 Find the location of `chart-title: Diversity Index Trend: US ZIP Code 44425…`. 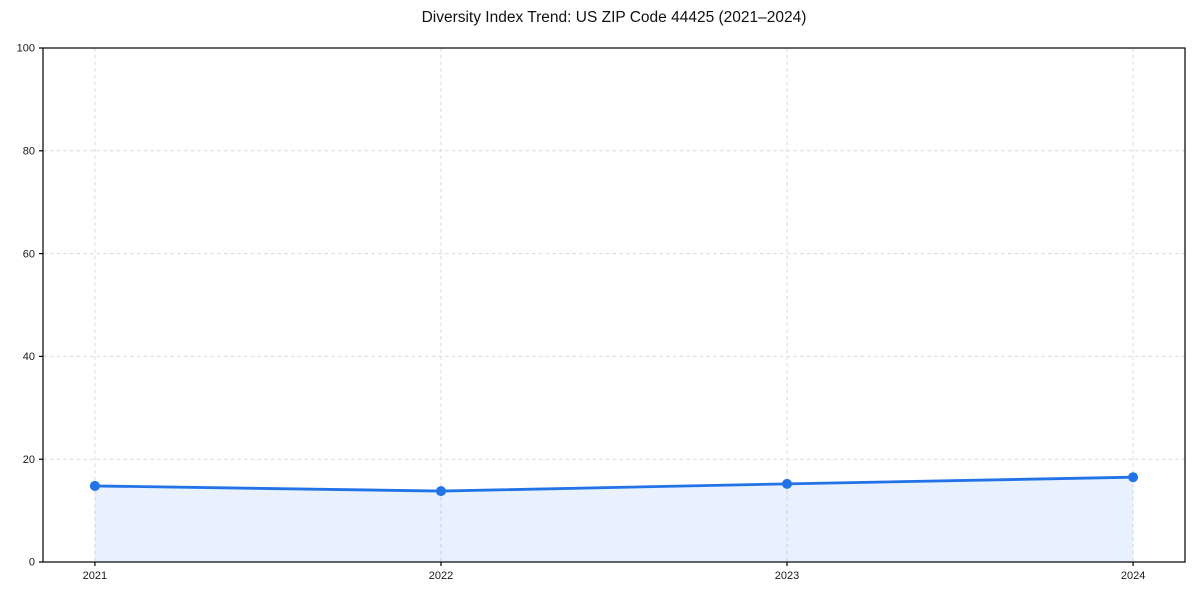

chart-title: Diversity Index Trend: US ZIP Code 44425… is located at coordinates (614, 17).